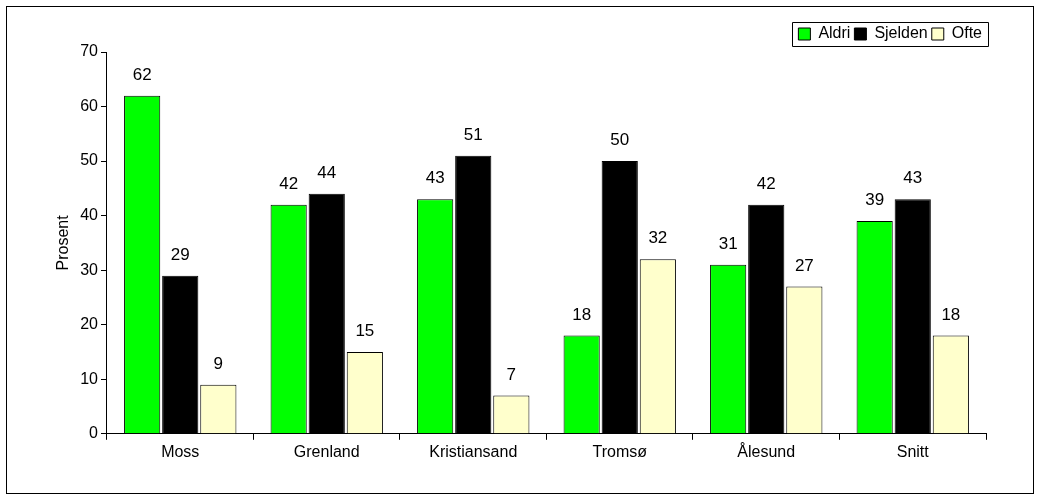 Image resolution: width=1041 pixels, height=500 pixels. What do you see at coordinates (834, 33) in the screenshot?
I see `legend-label: Aldri` at bounding box center [834, 33].